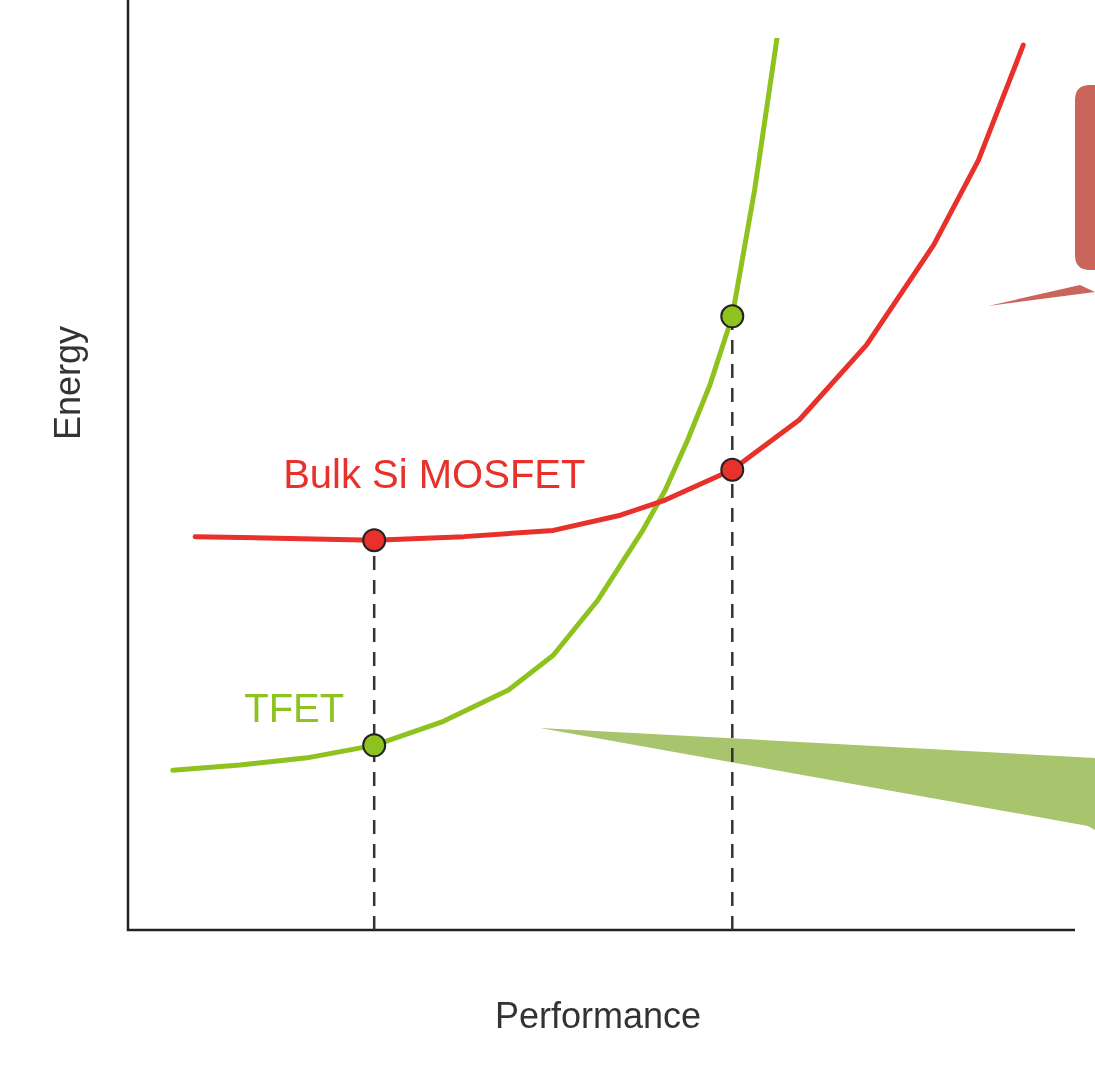  I want to click on series-label: Bulk Si MOSFET, so click(434, 474).